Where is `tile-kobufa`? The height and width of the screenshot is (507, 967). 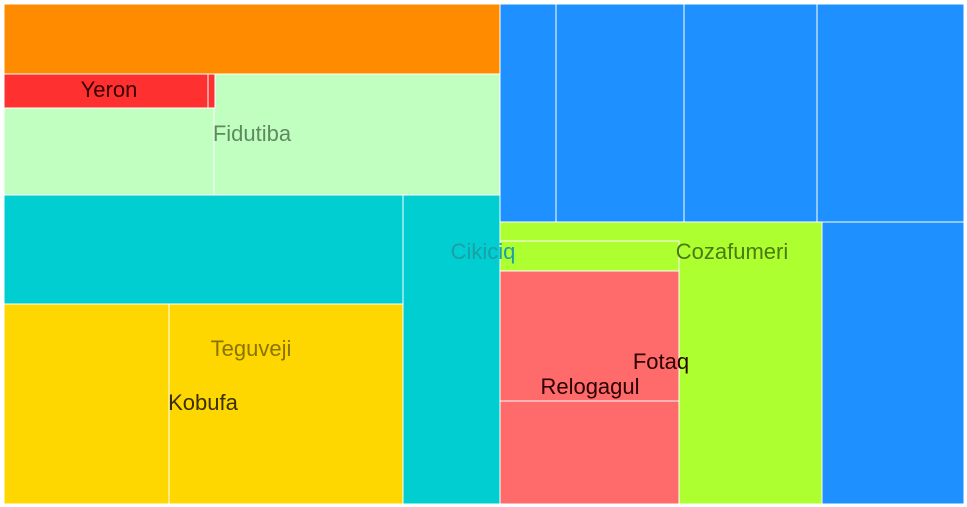 tile-kobufa is located at coordinates (86, 404).